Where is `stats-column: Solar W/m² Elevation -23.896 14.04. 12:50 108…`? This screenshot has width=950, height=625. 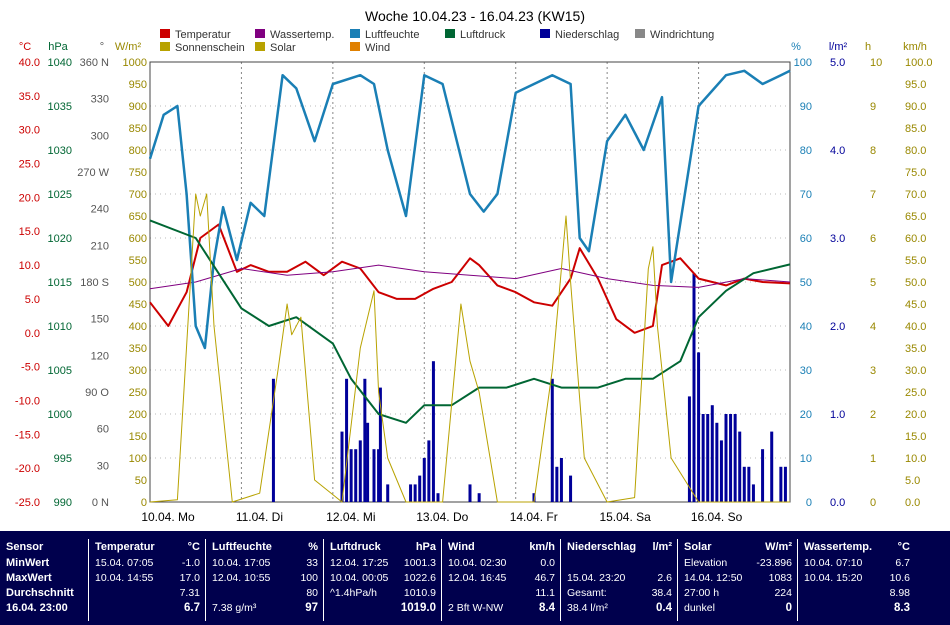
stats-column: Solar W/m² Elevation -23.896 14.04. 12:50 108… is located at coordinates (737, 580).